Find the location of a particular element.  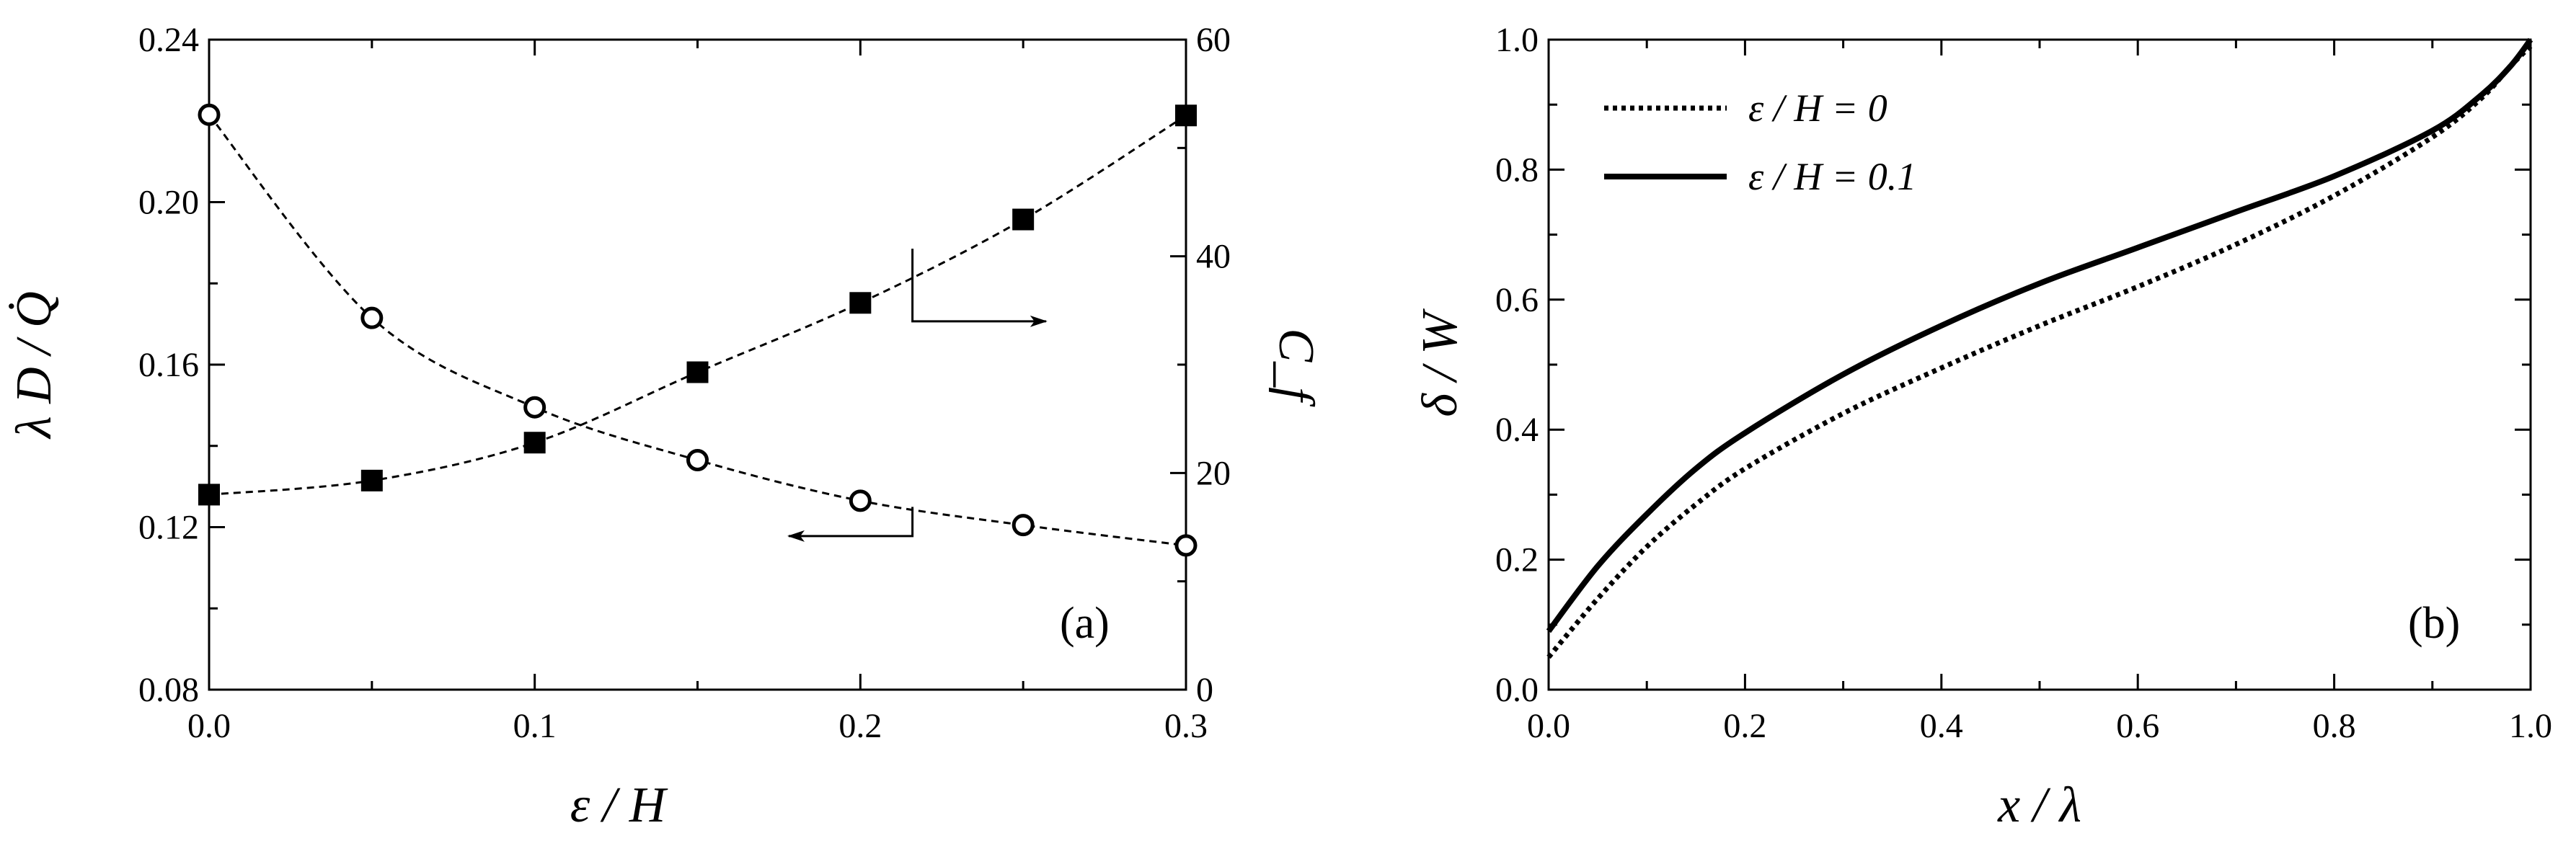

y-tick-label-left-a: 0.20 is located at coordinates (168, 203).